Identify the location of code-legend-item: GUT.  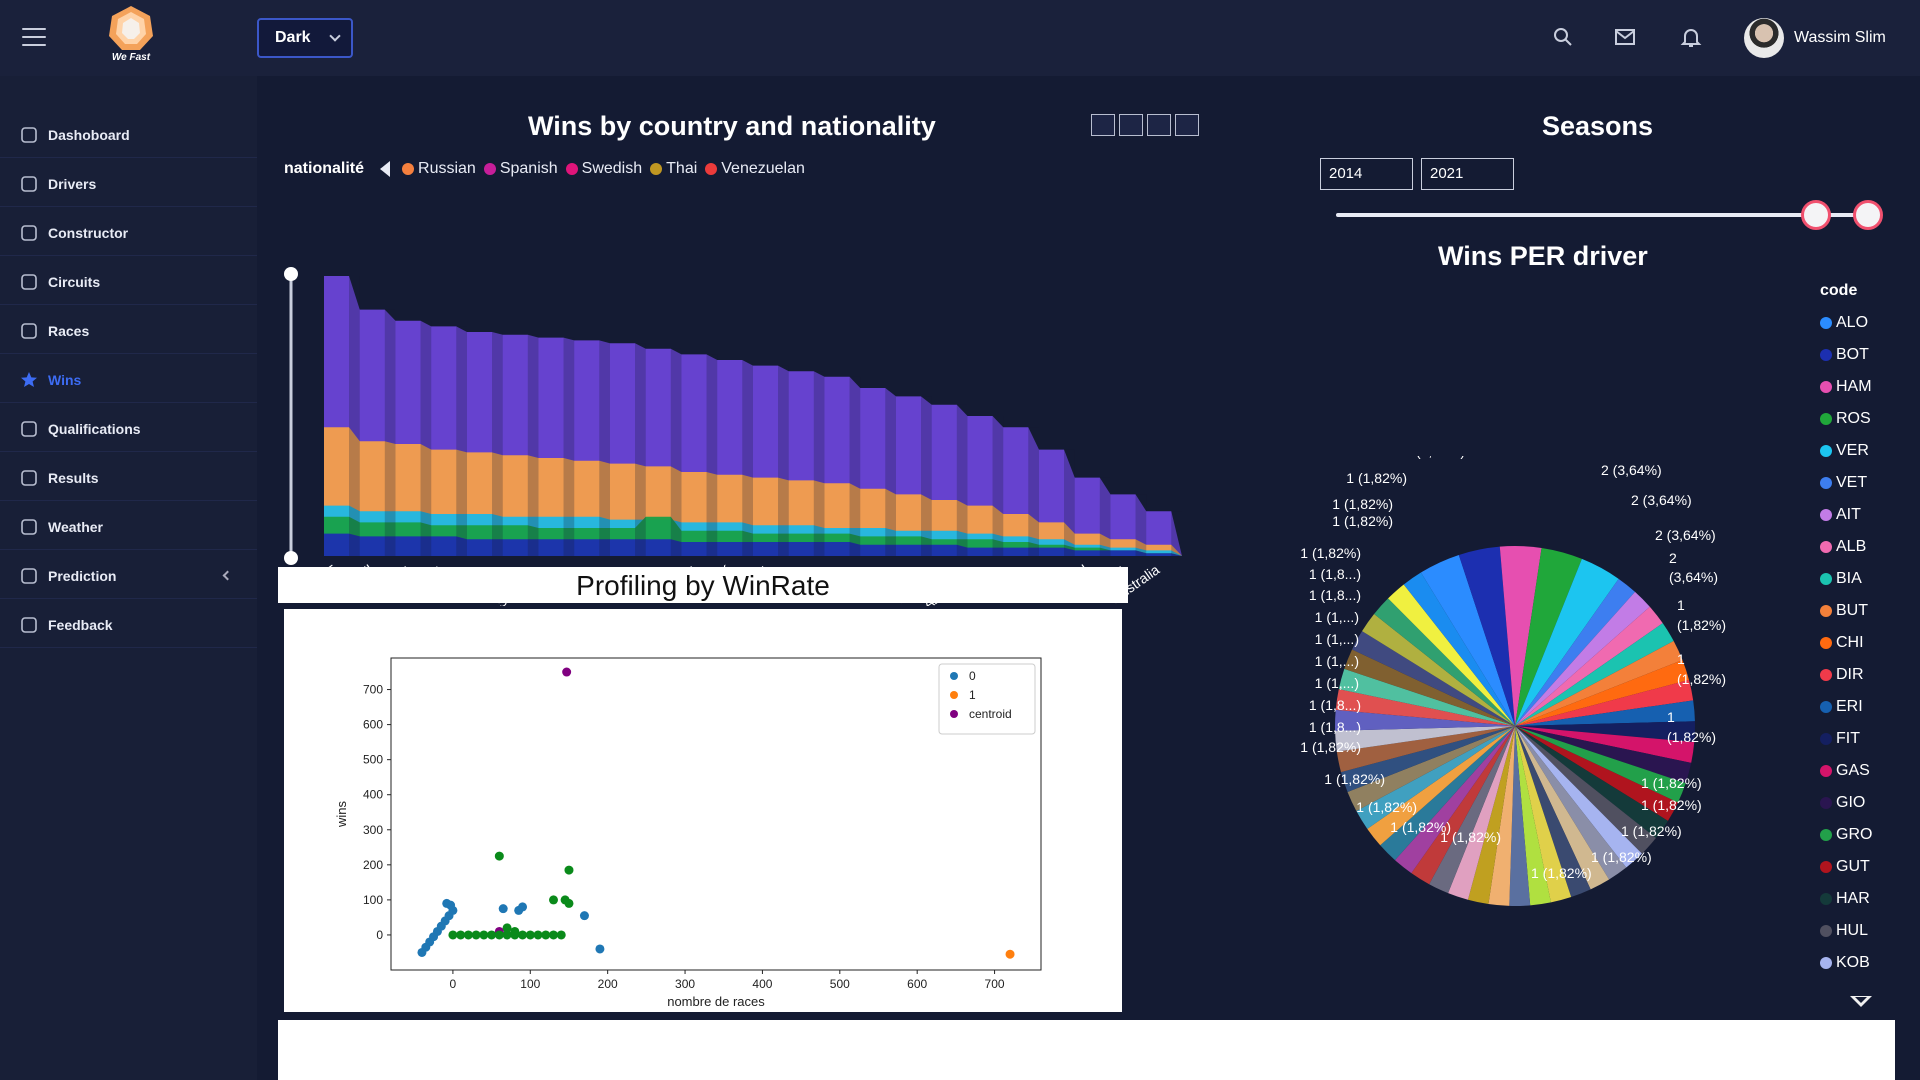
(1846, 867).